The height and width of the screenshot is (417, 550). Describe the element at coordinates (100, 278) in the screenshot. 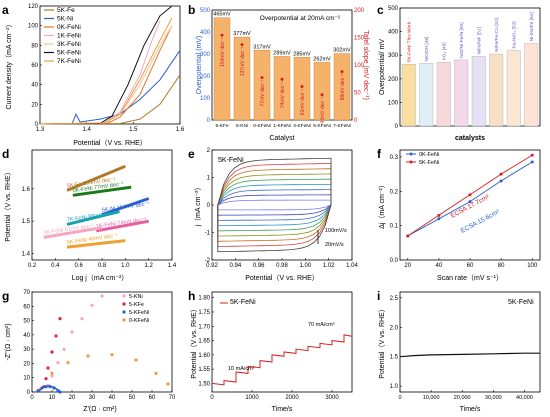

I see `x-axis-label: Log j（mA cm⁻²）` at that location.